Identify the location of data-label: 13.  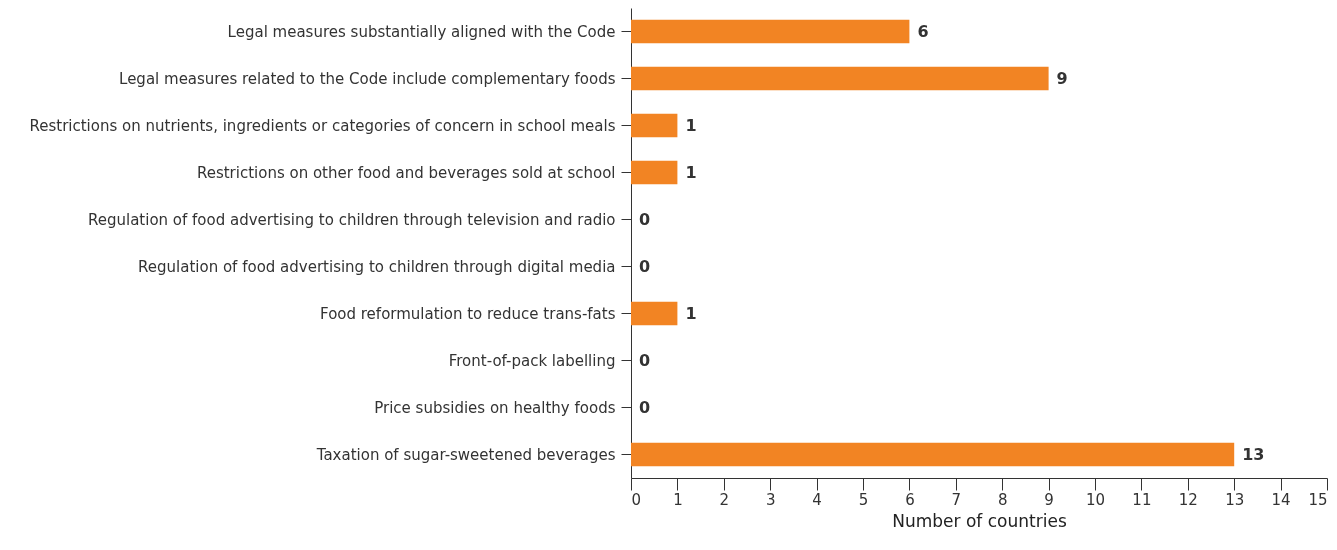
(1253, 454).